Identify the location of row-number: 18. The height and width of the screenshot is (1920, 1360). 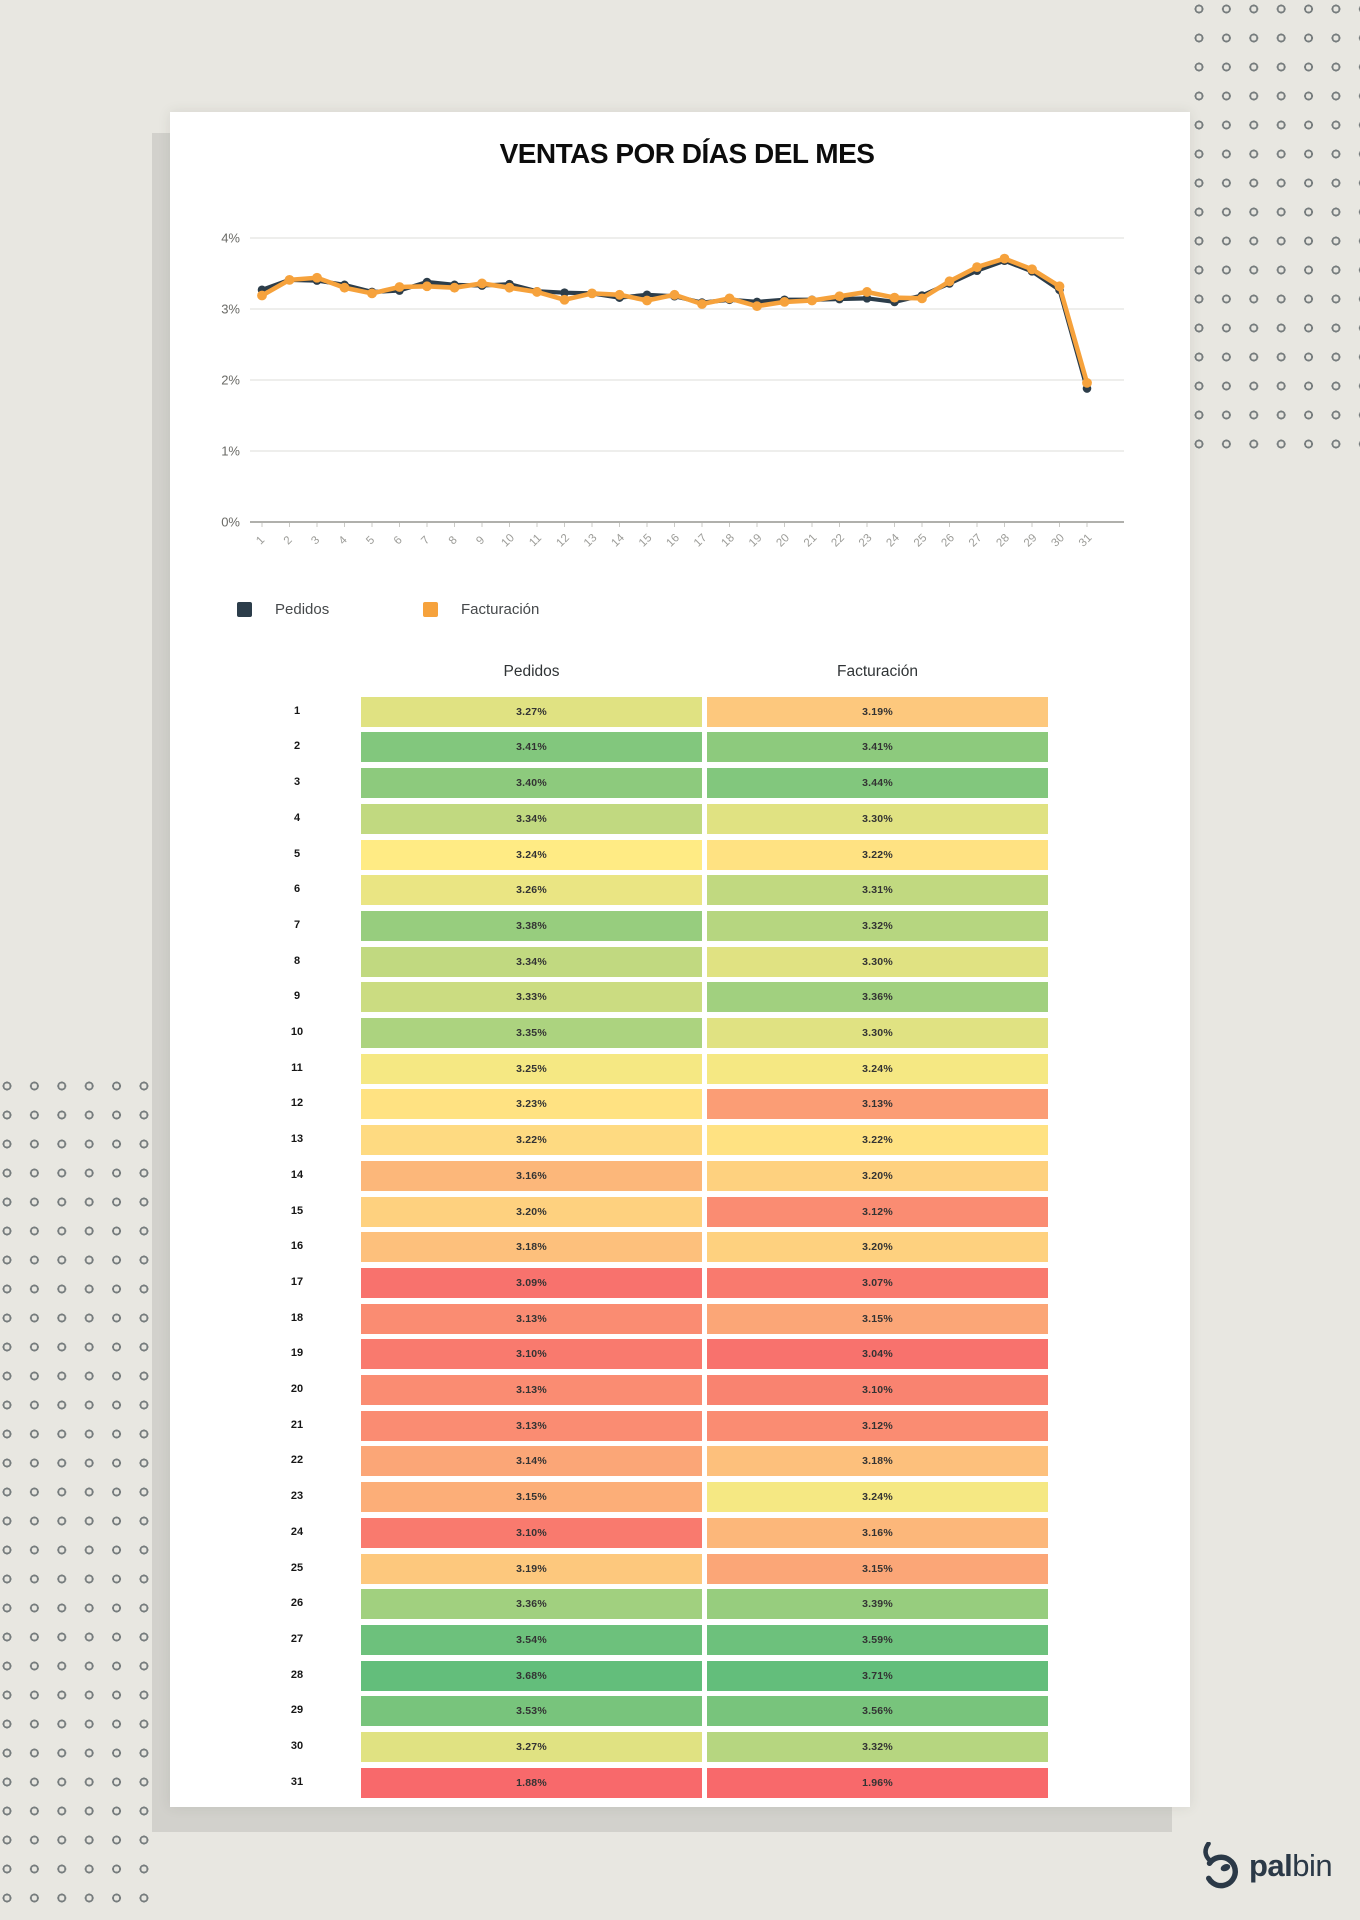
(297, 1317).